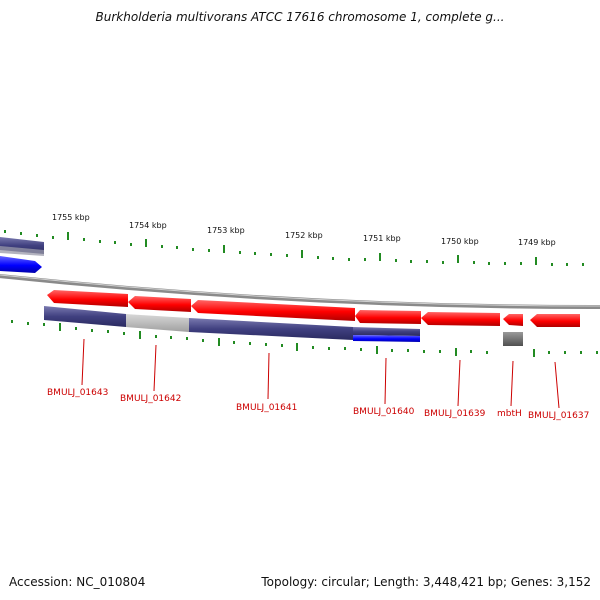 The width and height of the screenshot is (600, 600). I want to click on gene-label-mbtH: mbtH, so click(509, 414).